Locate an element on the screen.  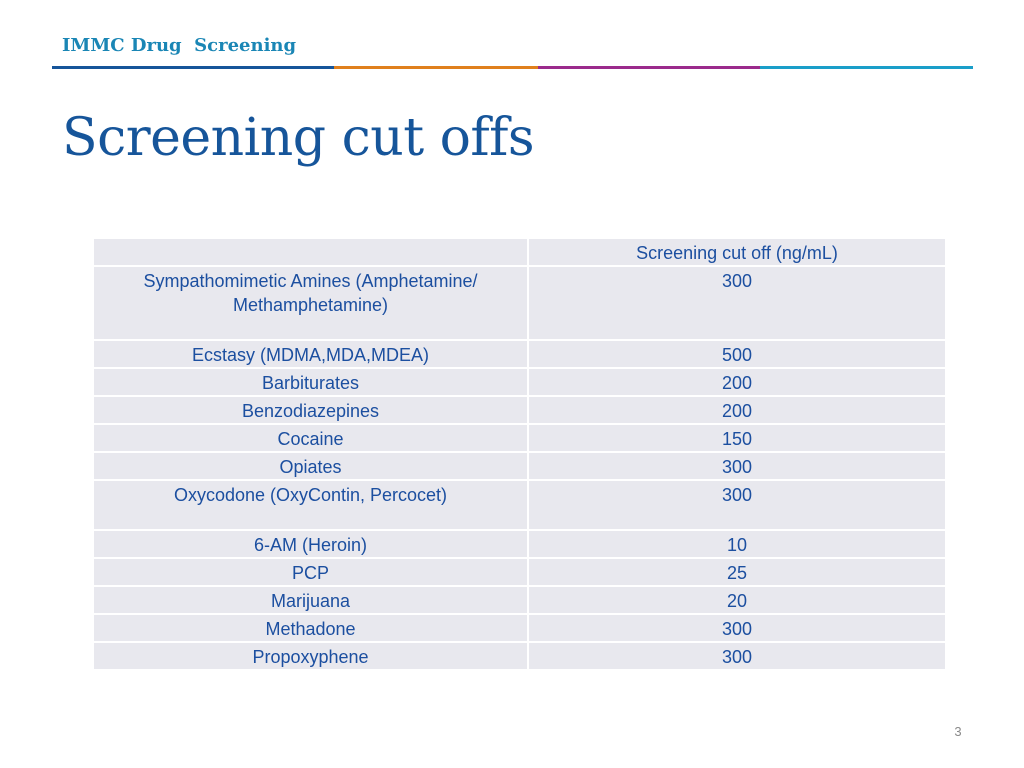
drug-cell: 6-AM (Heroin) is located at coordinates (310, 544).